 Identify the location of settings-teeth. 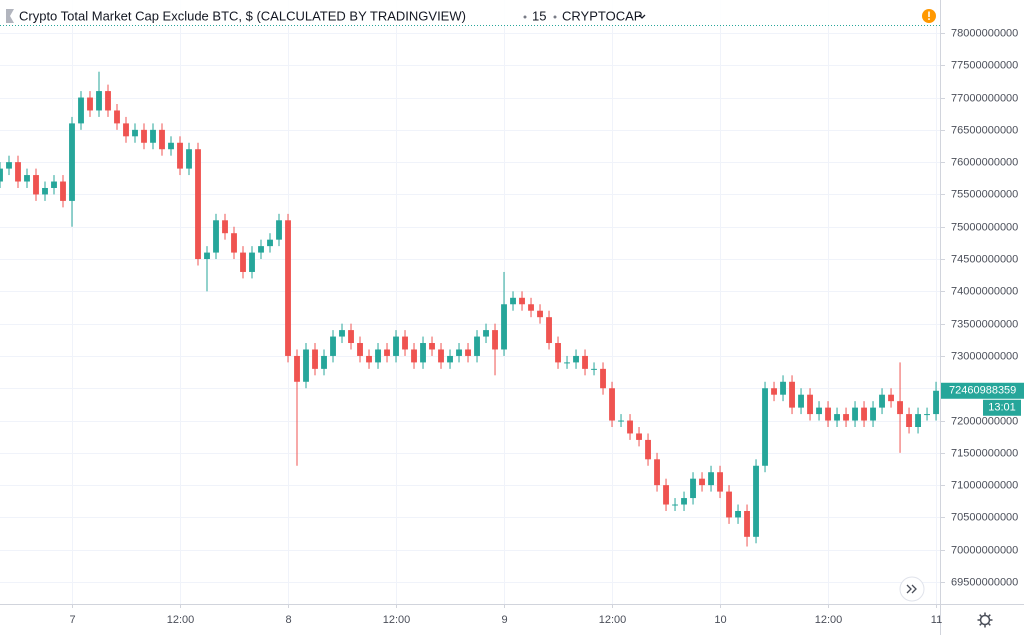
(985, 620).